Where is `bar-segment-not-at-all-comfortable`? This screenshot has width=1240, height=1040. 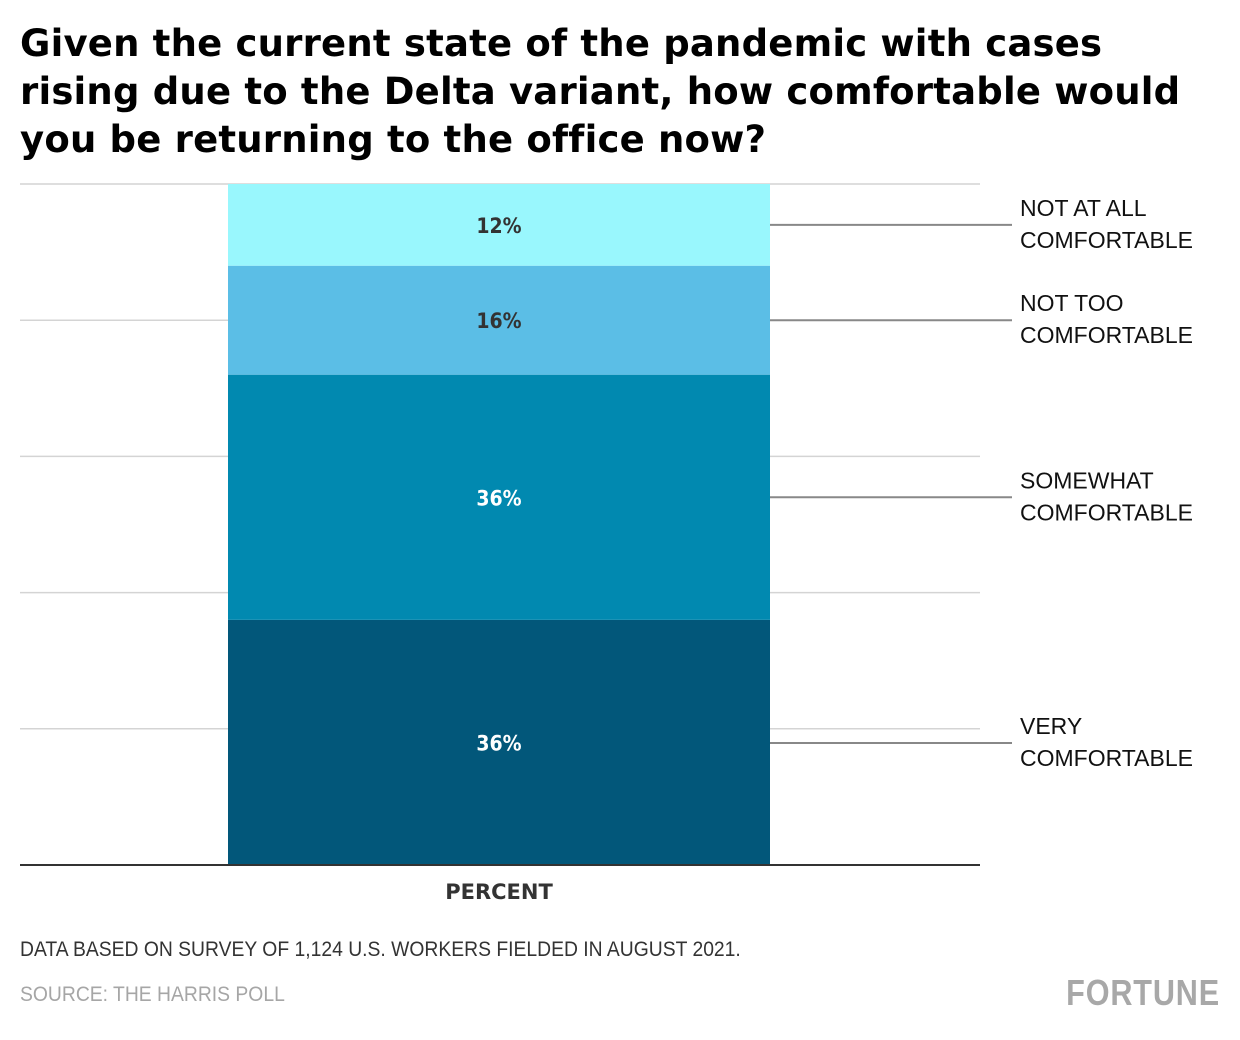
bar-segment-not-at-all-comfortable is located at coordinates (499, 225).